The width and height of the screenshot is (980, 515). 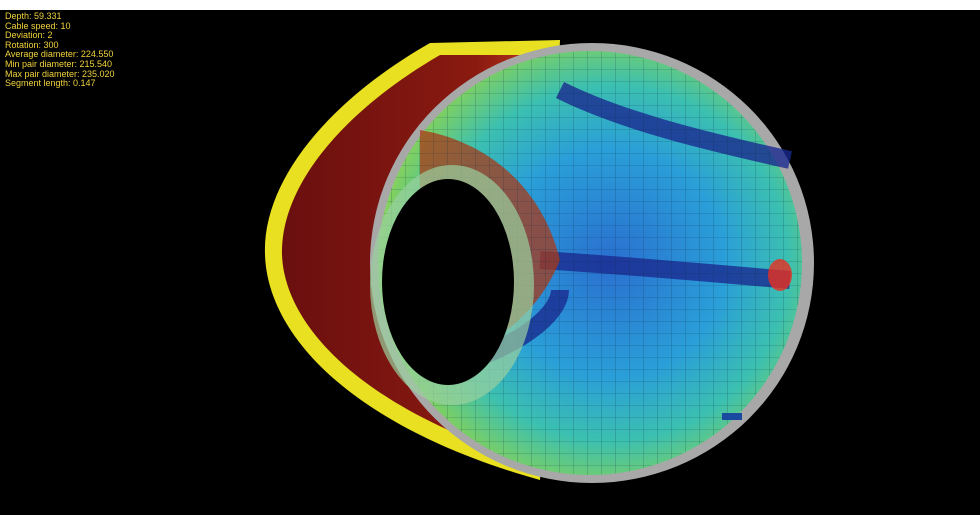 I want to click on info-line: Deviation: 2, so click(x=29, y=35).